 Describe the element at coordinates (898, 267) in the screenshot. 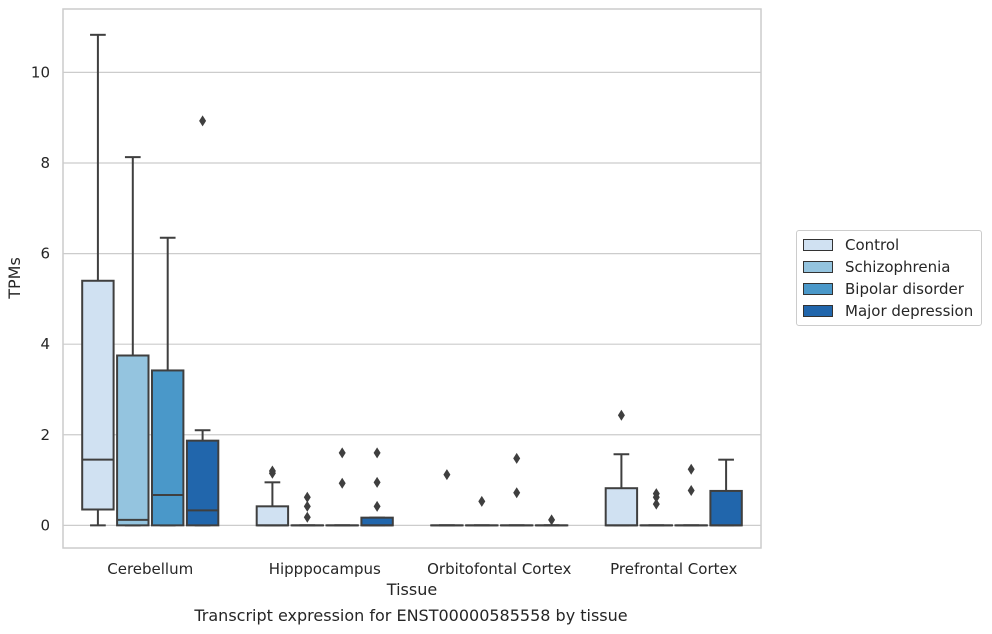

I see `legend-label-schizophrenia: Schizophrenia` at that location.